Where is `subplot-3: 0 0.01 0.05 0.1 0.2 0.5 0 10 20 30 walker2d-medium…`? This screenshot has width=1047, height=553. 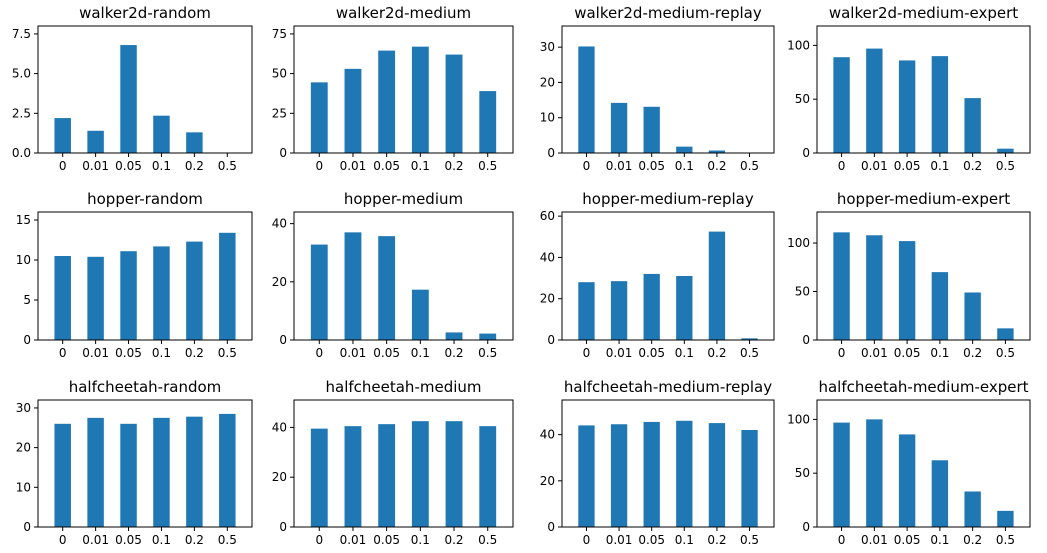
subplot-3: 0 0.01 0.05 0.1 0.2 0.5 0 10 20 30 walker2d-medium… is located at coordinates (657, 88).